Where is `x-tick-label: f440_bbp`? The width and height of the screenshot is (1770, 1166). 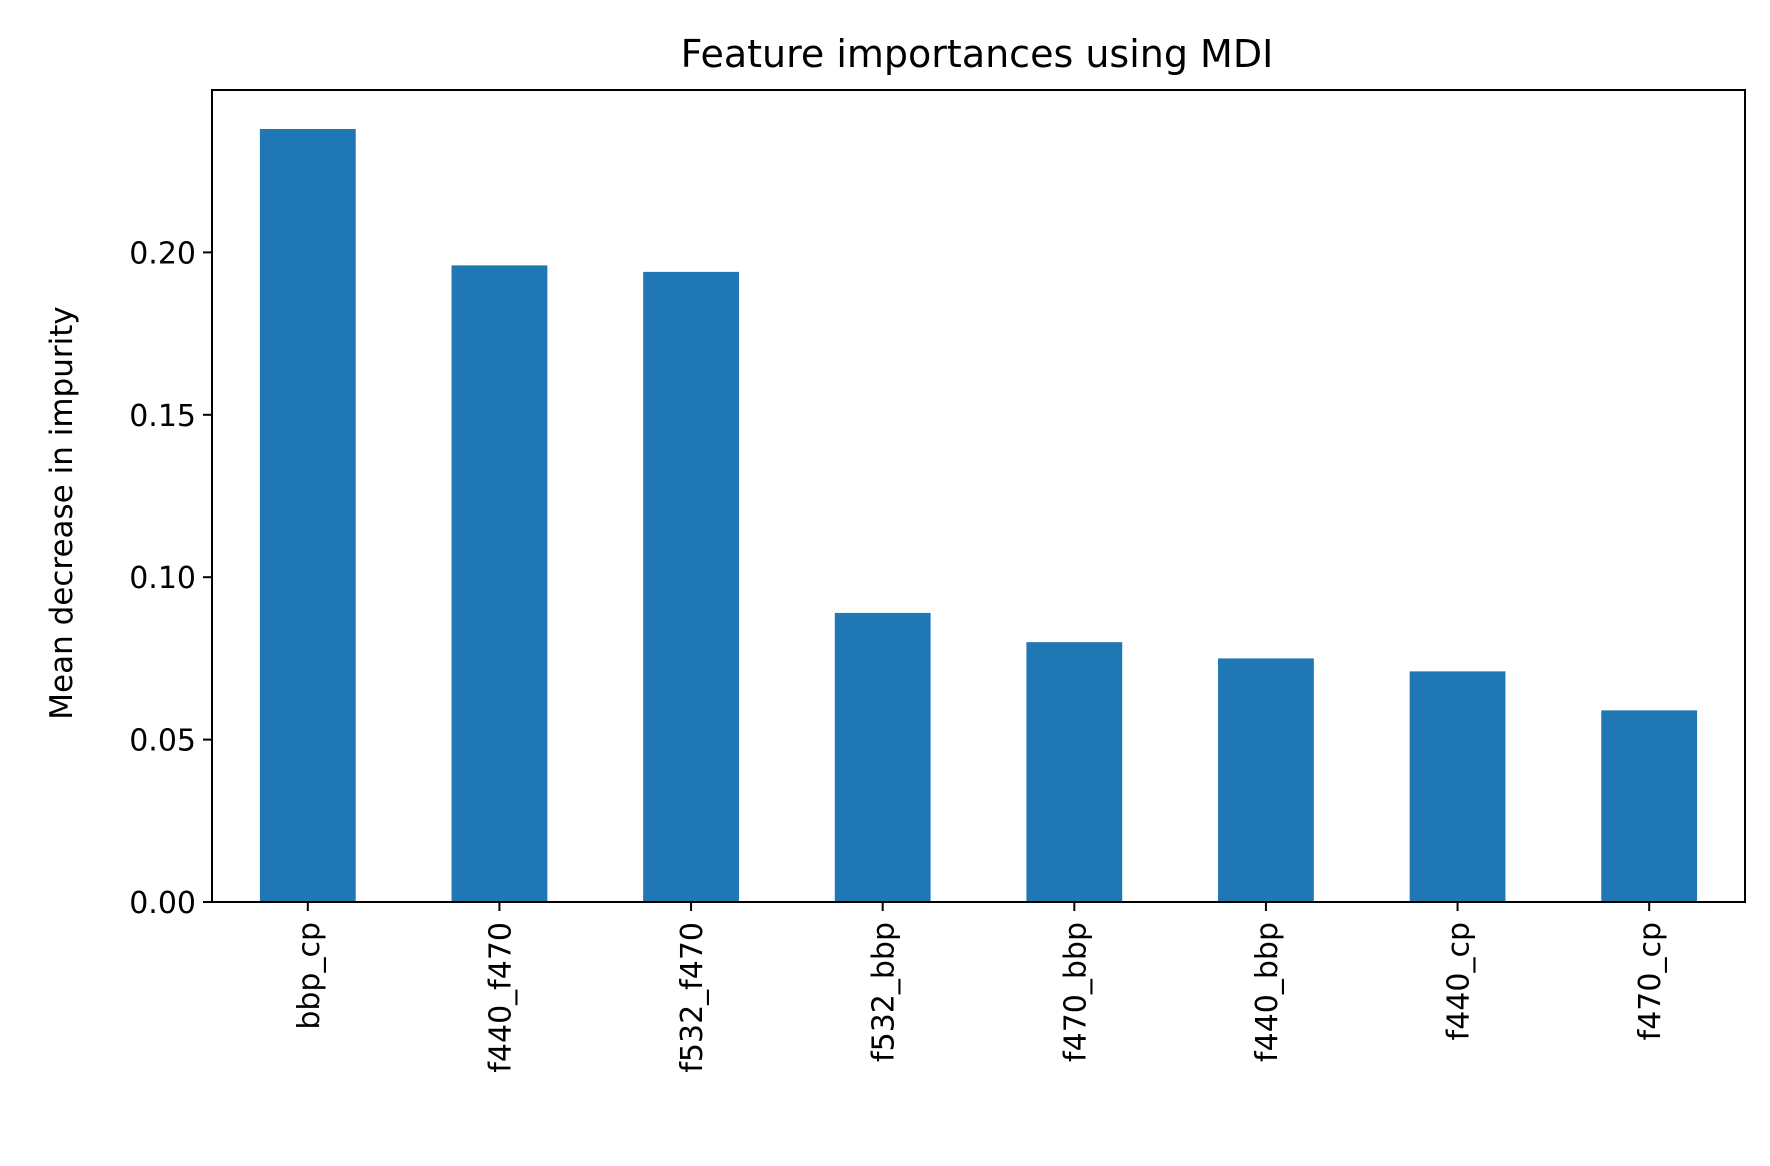 x-tick-label: f440_bbp is located at coordinates (1267, 992).